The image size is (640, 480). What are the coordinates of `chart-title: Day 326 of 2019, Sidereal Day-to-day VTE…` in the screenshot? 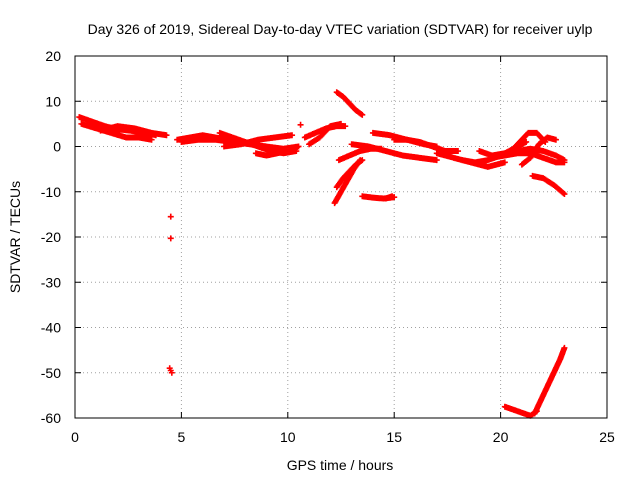 It's located at (340, 29).